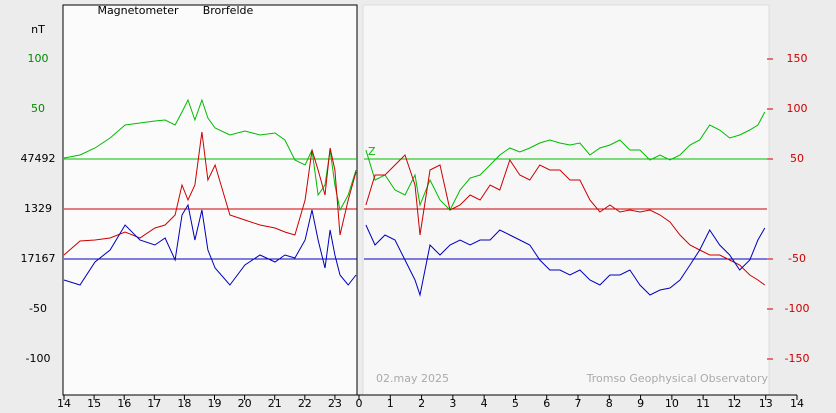 This screenshot has width=836, height=413. What do you see at coordinates (38, 258) in the screenshot?
I see `left-axis-label: 17167` at bounding box center [38, 258].